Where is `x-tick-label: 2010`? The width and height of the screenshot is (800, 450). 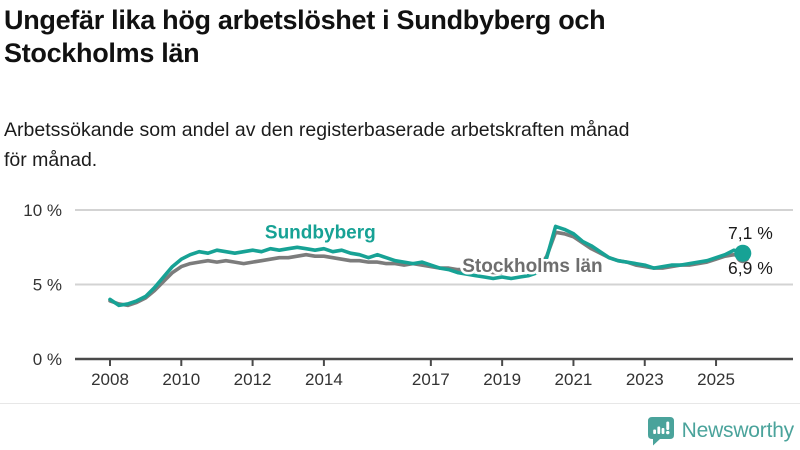 x-tick-label: 2010 is located at coordinates (181, 379).